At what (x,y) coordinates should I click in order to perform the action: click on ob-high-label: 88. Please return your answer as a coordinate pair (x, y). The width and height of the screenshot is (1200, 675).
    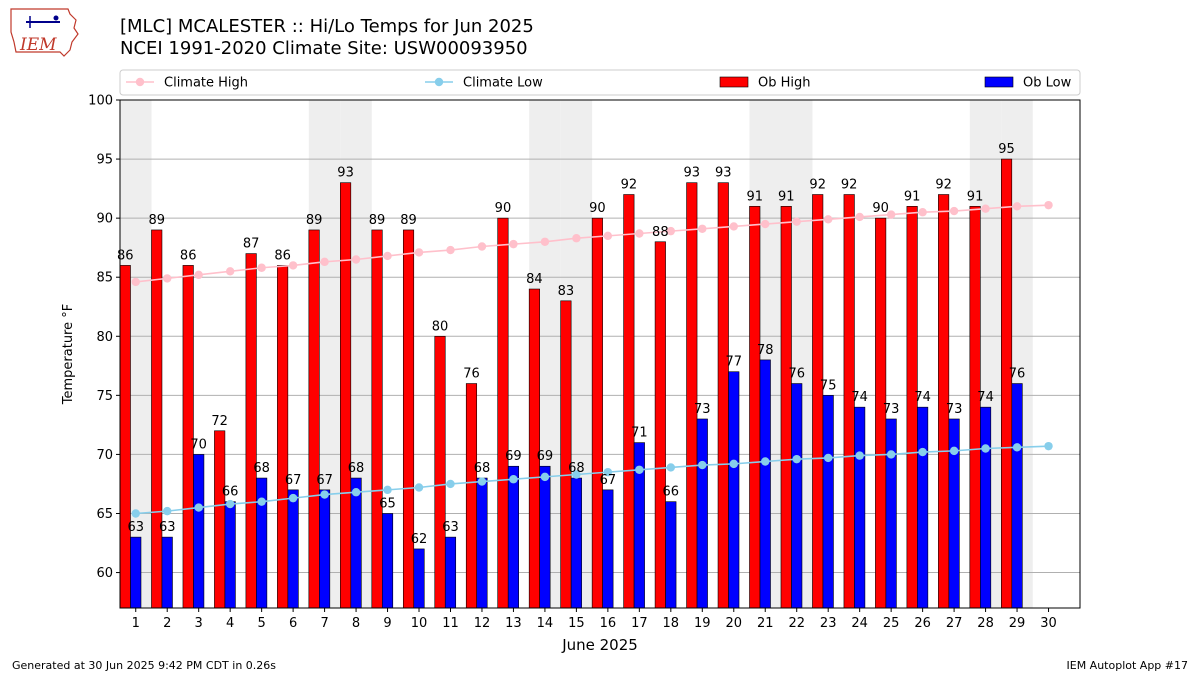
    Looking at the image, I should click on (660, 232).